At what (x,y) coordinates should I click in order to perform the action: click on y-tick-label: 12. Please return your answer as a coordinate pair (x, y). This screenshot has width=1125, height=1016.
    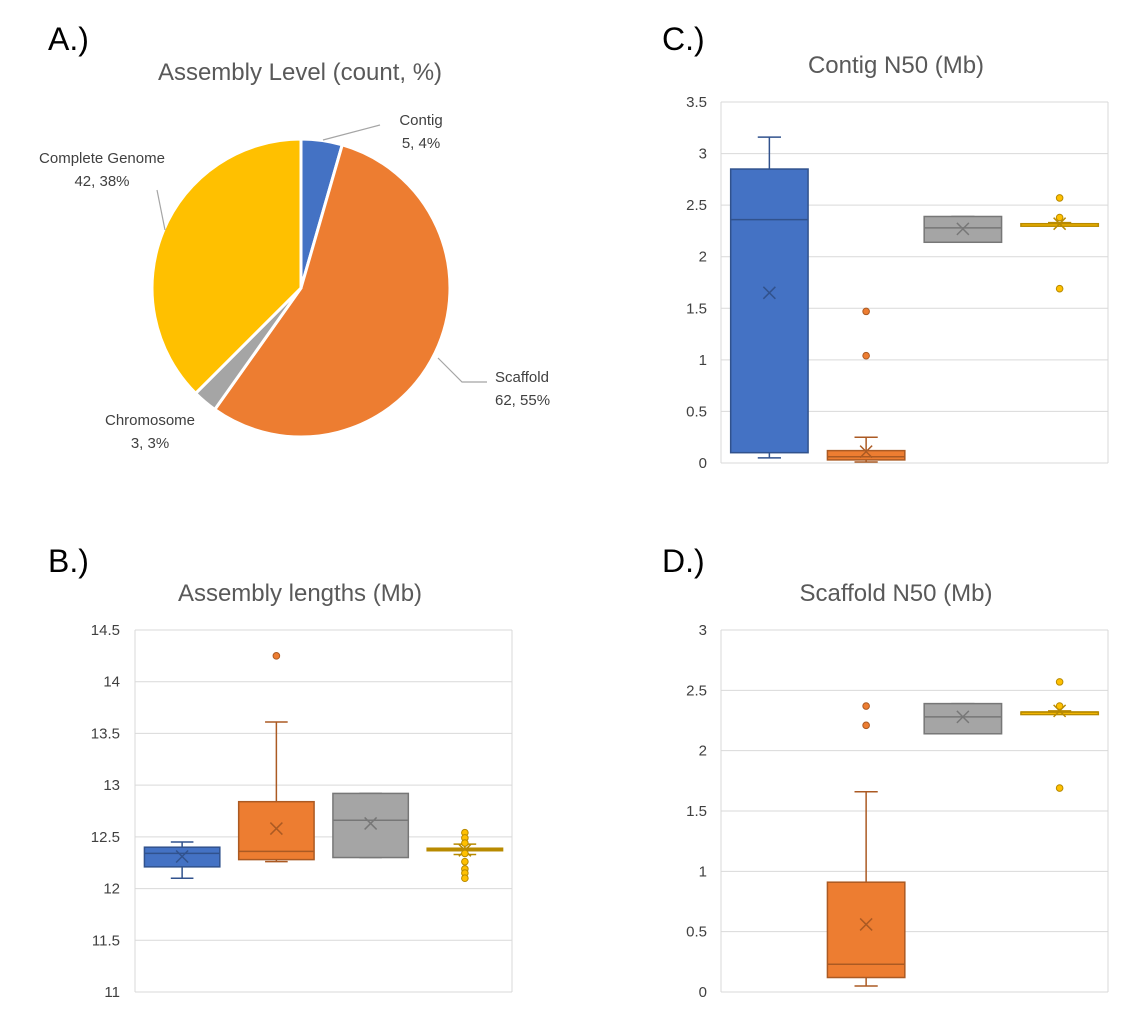
    Looking at the image, I should click on (111, 889).